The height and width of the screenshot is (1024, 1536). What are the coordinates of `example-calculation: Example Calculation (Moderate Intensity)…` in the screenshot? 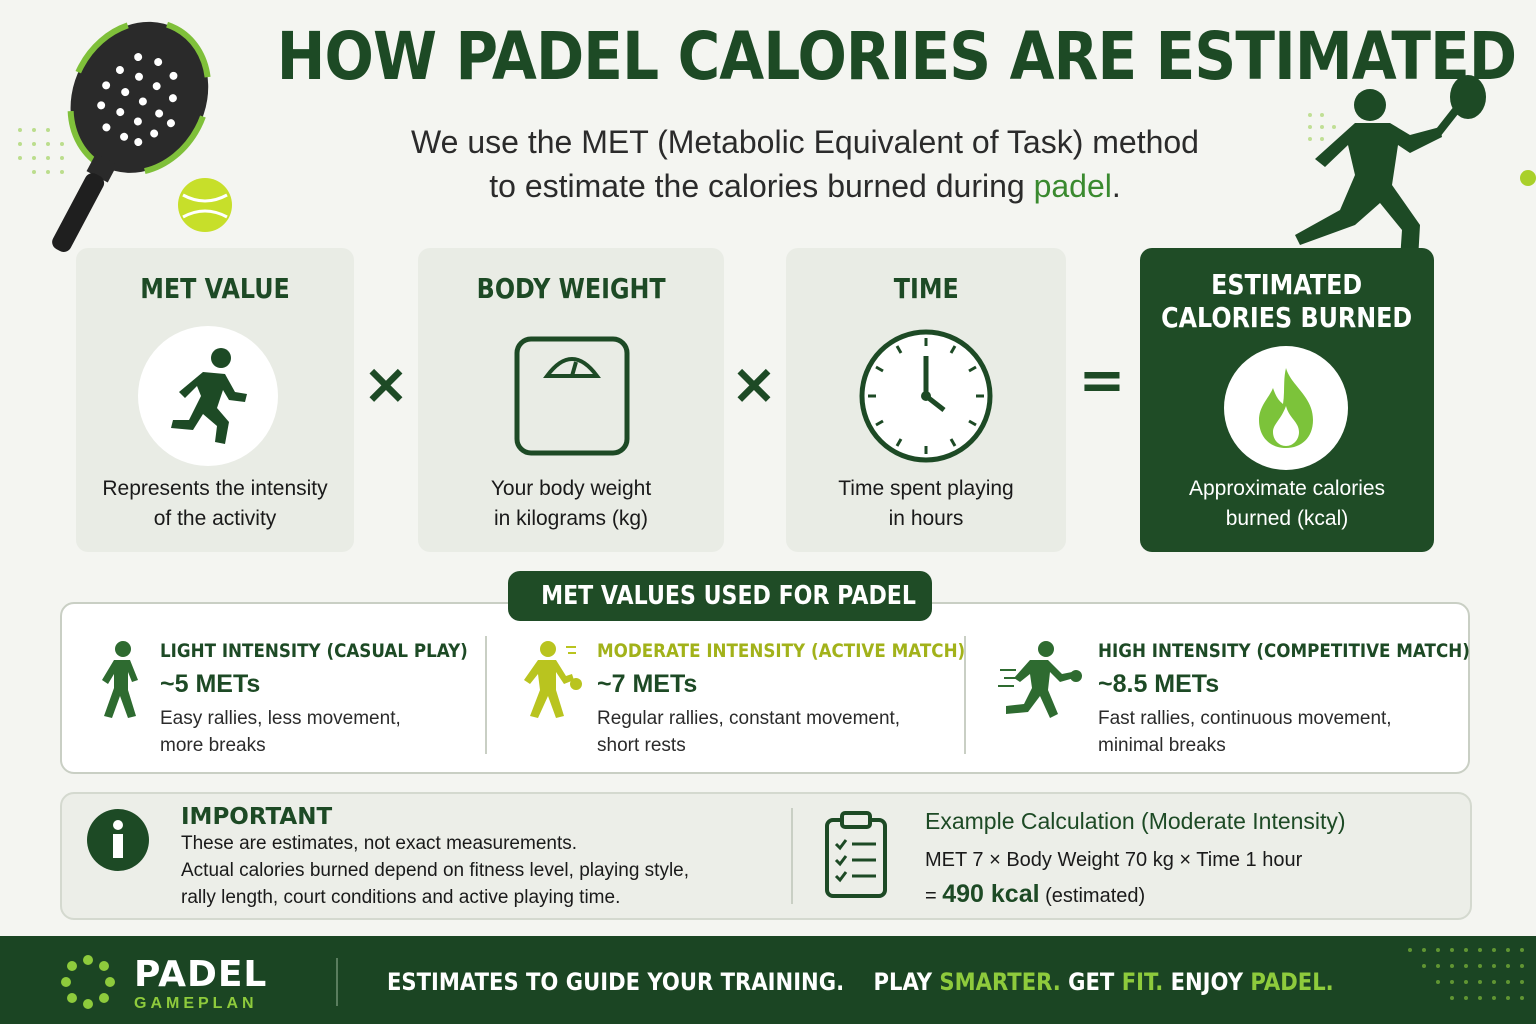 It's located at (1185, 858).